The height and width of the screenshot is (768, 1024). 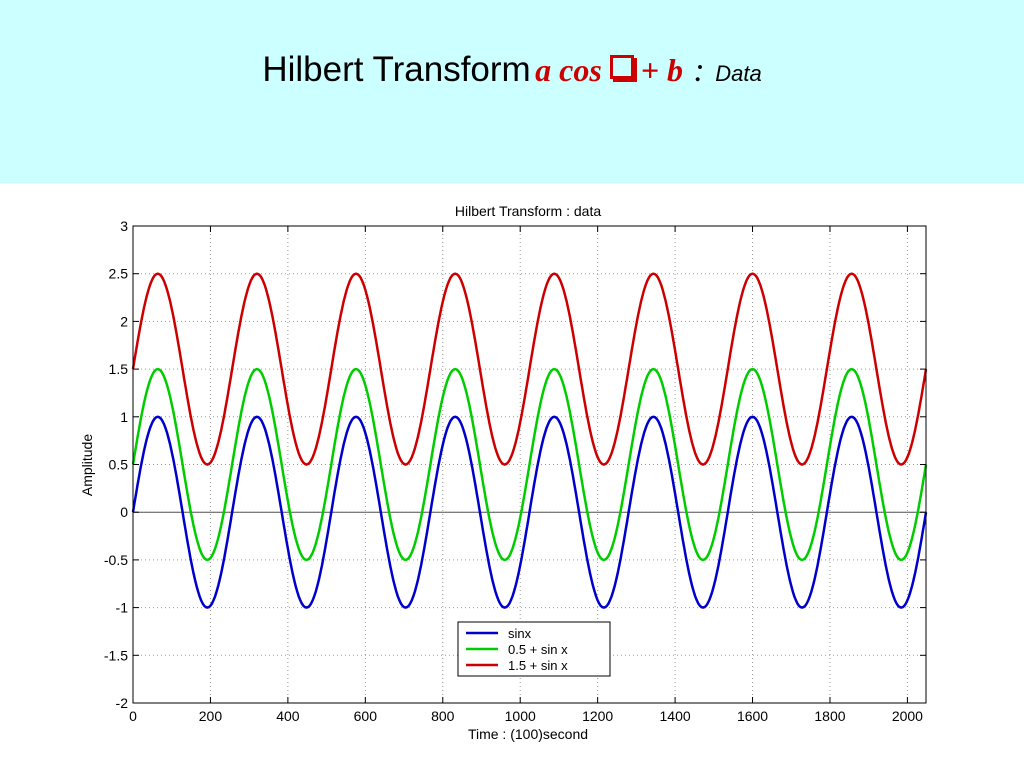 What do you see at coordinates (366, 716) in the screenshot?
I see `x-tick-label: 600` at bounding box center [366, 716].